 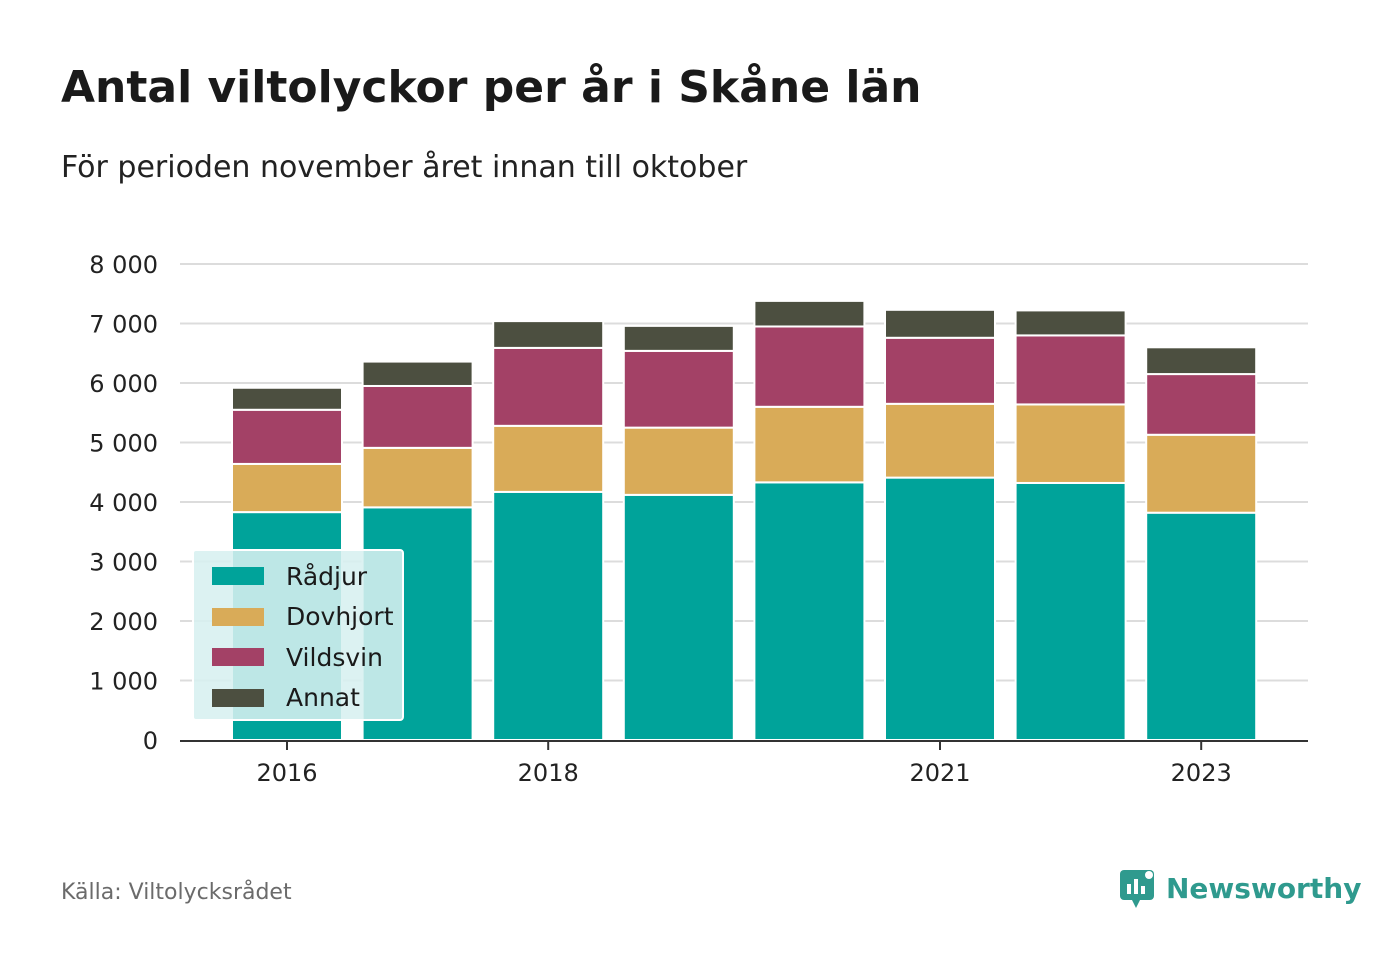 I want to click on brand: Newsworthy, so click(x=1239, y=888).